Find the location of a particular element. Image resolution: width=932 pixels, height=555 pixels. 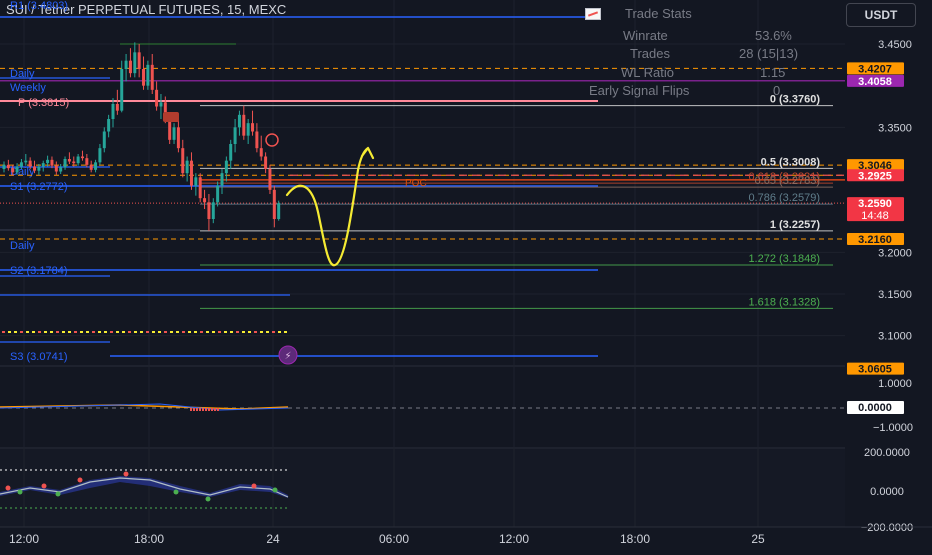

osc2-axis-tick: −200.0000 is located at coordinates (887, 528).